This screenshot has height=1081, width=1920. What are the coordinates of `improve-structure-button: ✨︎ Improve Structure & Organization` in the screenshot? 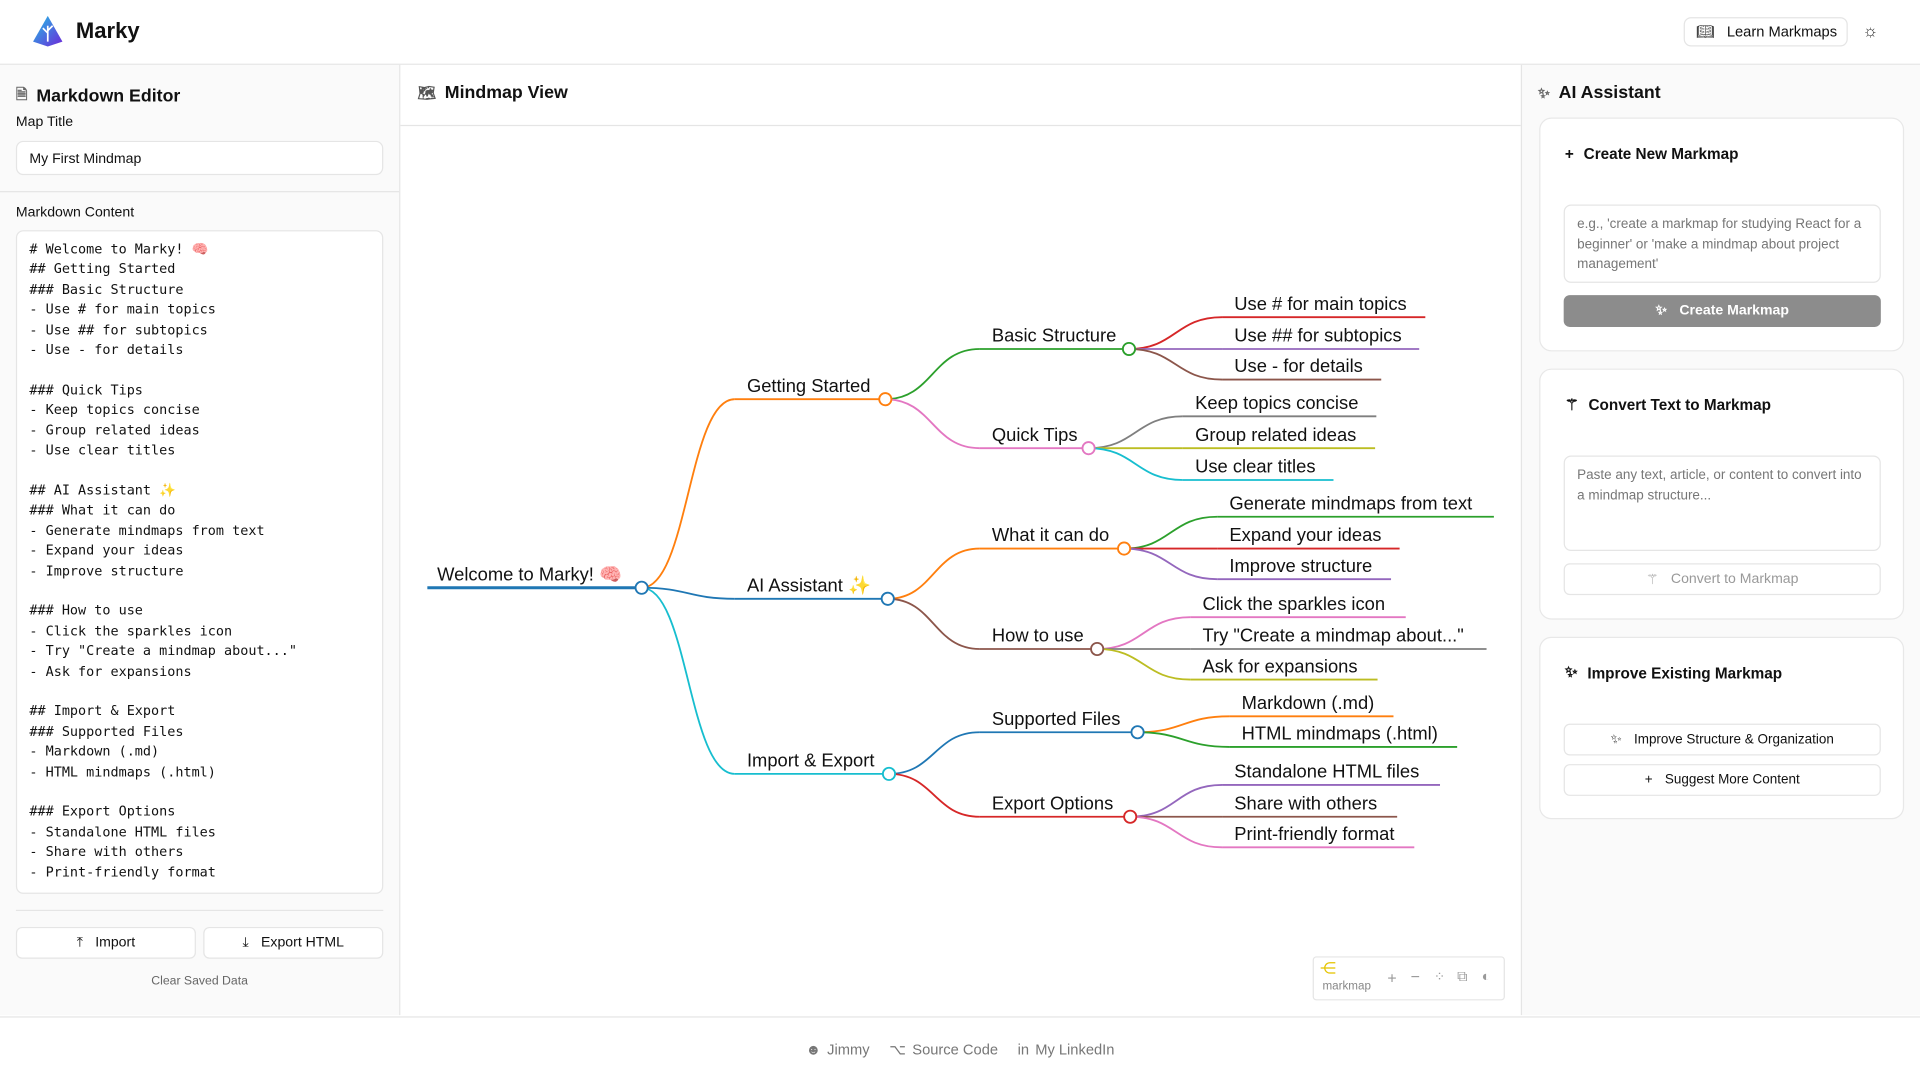 It's located at (1722, 739).